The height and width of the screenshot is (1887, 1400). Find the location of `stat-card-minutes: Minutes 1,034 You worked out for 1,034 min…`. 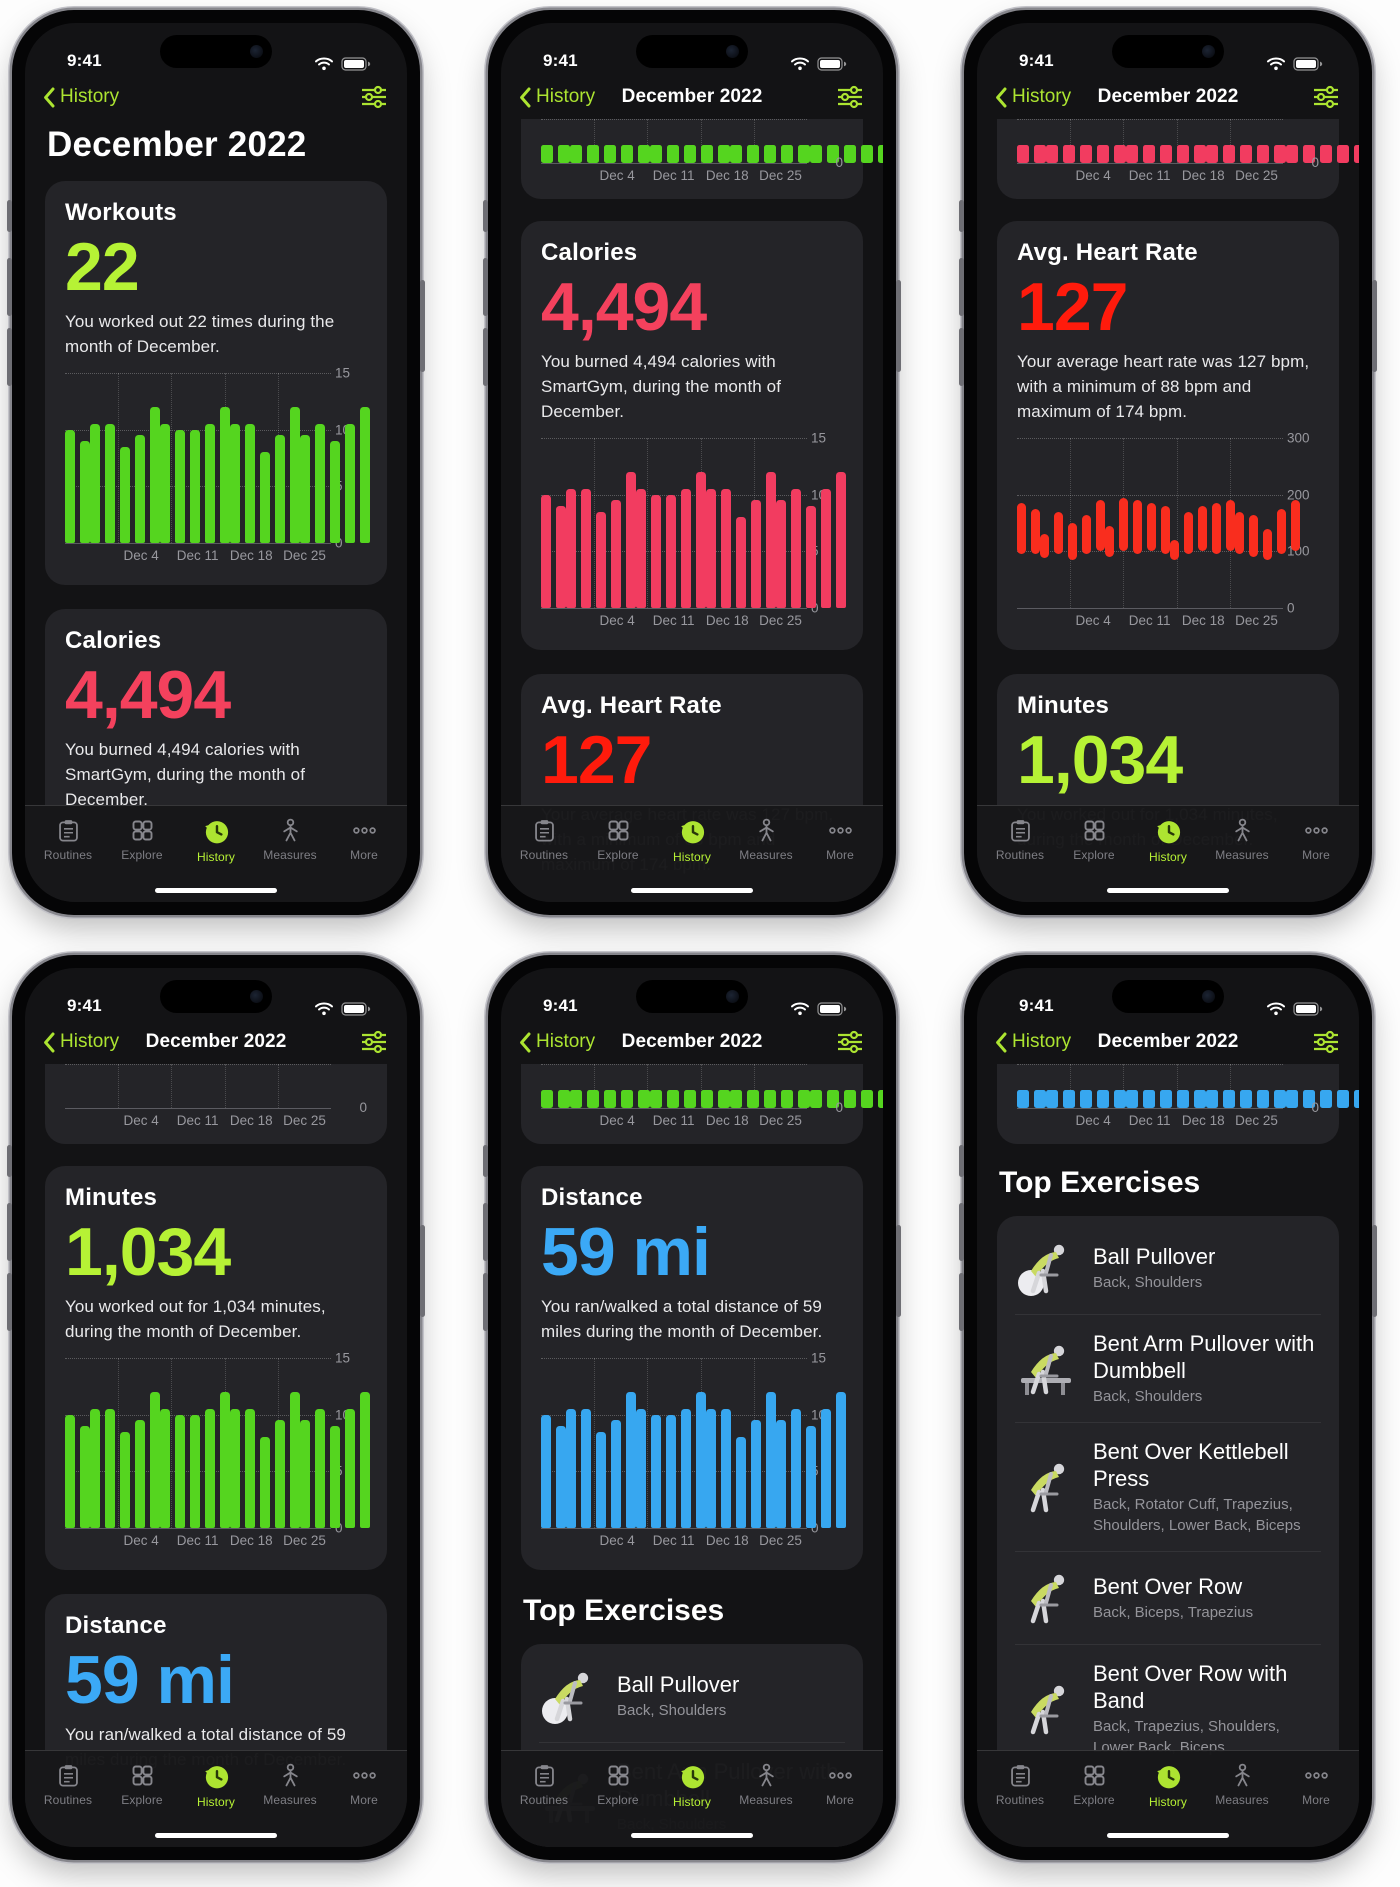

stat-card-minutes: Minutes 1,034 You worked out for 1,034 min… is located at coordinates (216, 1368).